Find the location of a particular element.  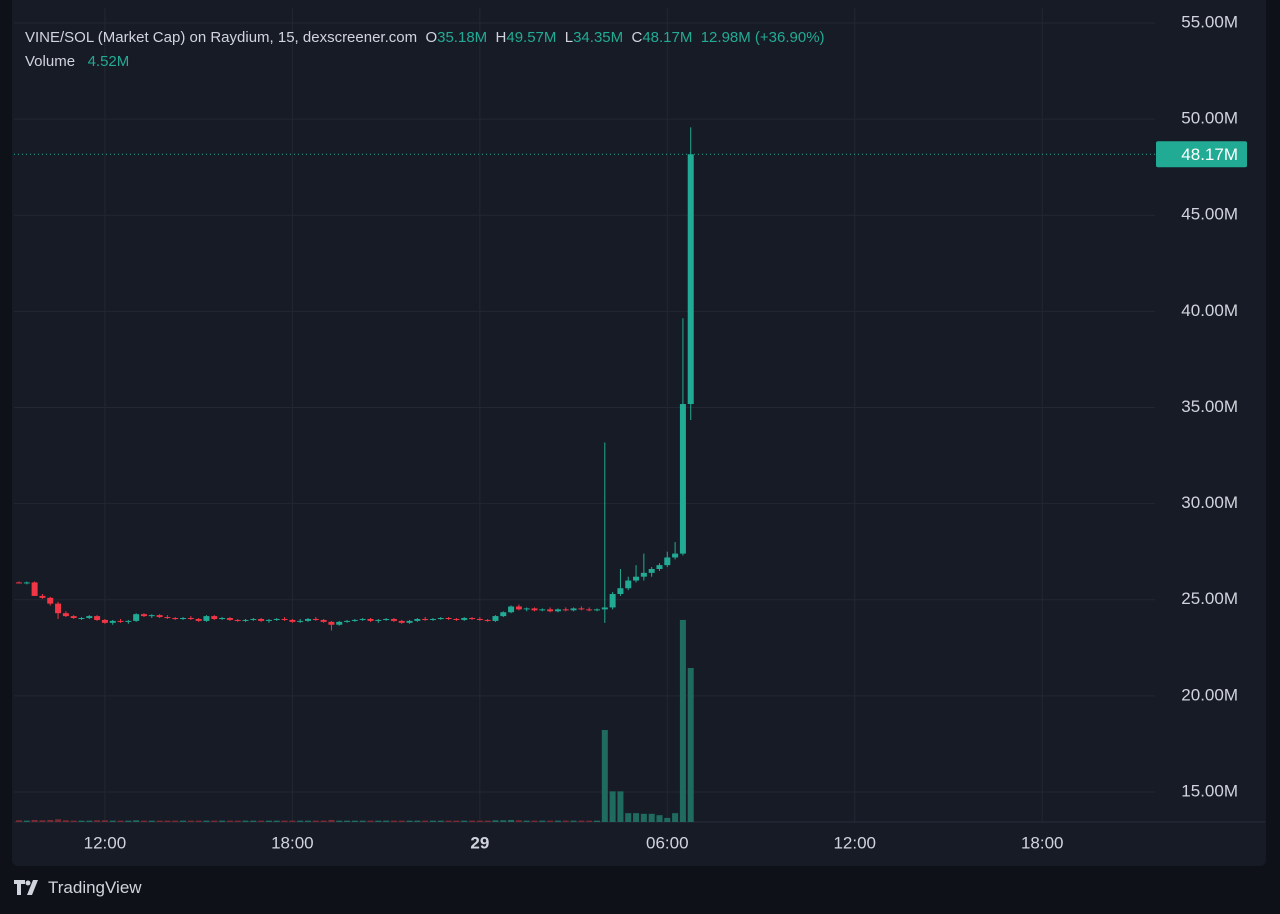

o-label: O is located at coordinates (431, 37).